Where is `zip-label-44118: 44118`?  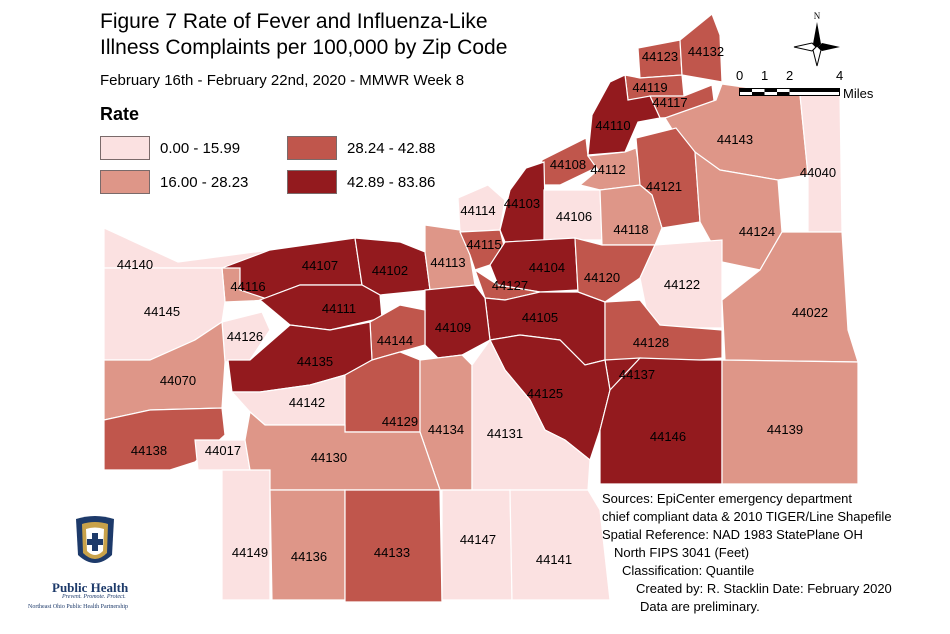
zip-label-44118: 44118 is located at coordinates (630, 229).